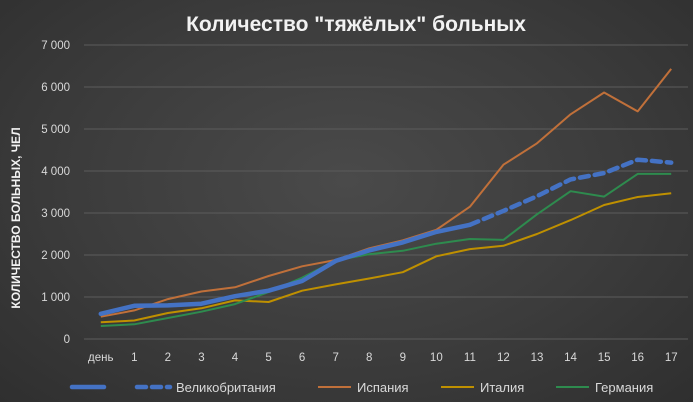 The height and width of the screenshot is (402, 693). I want to click on x-tick-label: 11, so click(470, 358).